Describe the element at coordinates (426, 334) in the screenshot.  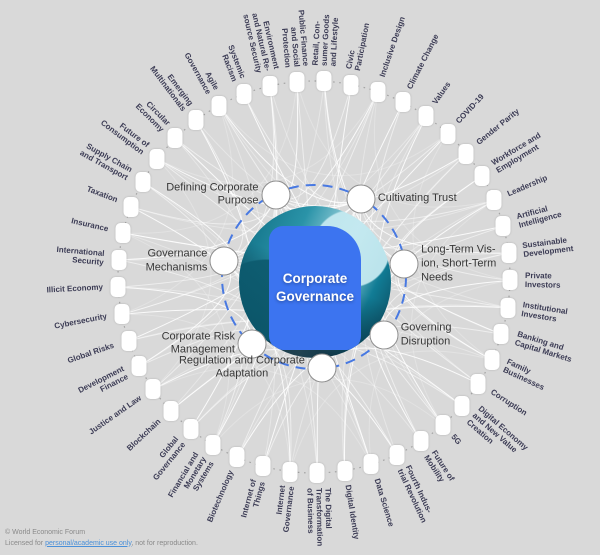
I see `inner-topic-label: Governing Disruption` at that location.